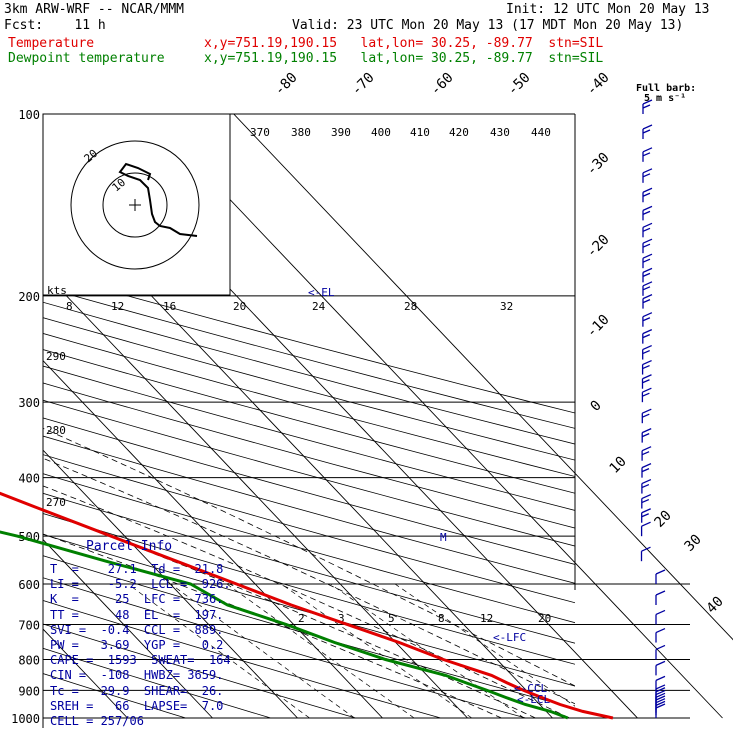 The image size is (740, 740). What do you see at coordinates (486, 618) in the screenshot?
I see `mixing-ratio-label: 12` at bounding box center [486, 618].